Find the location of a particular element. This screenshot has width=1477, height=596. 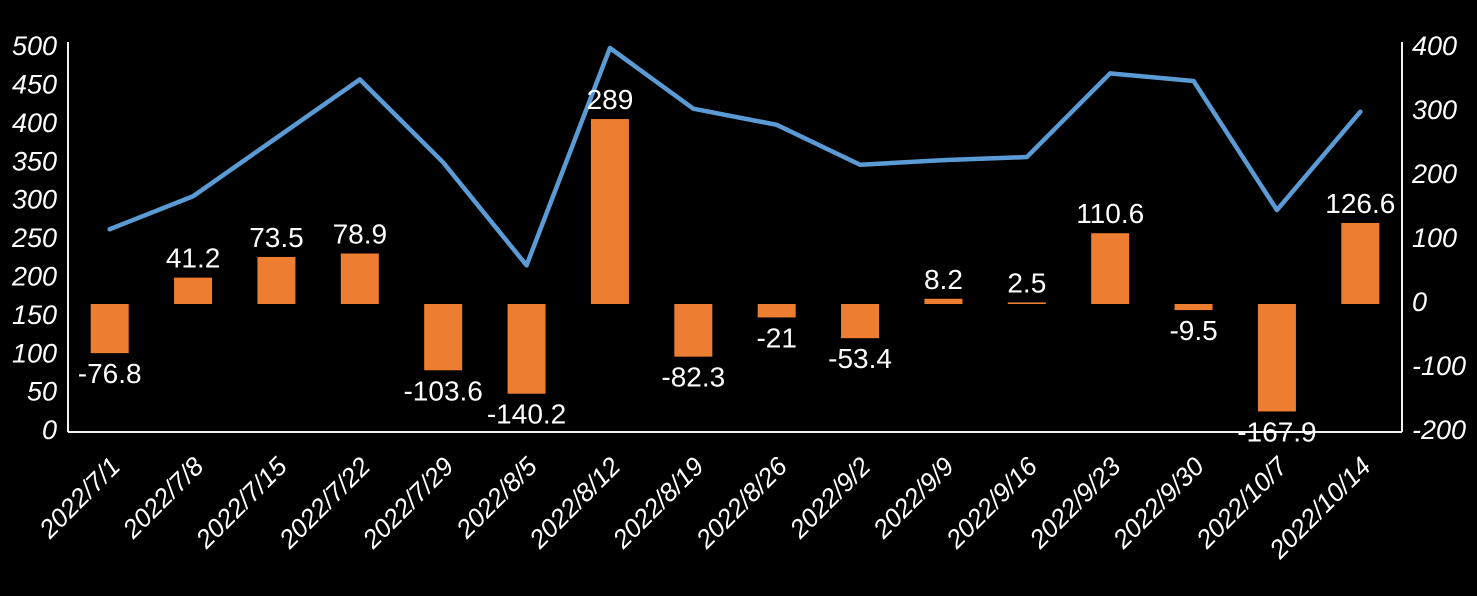

left-axis-tick-label: 250 is located at coordinates (34, 238).